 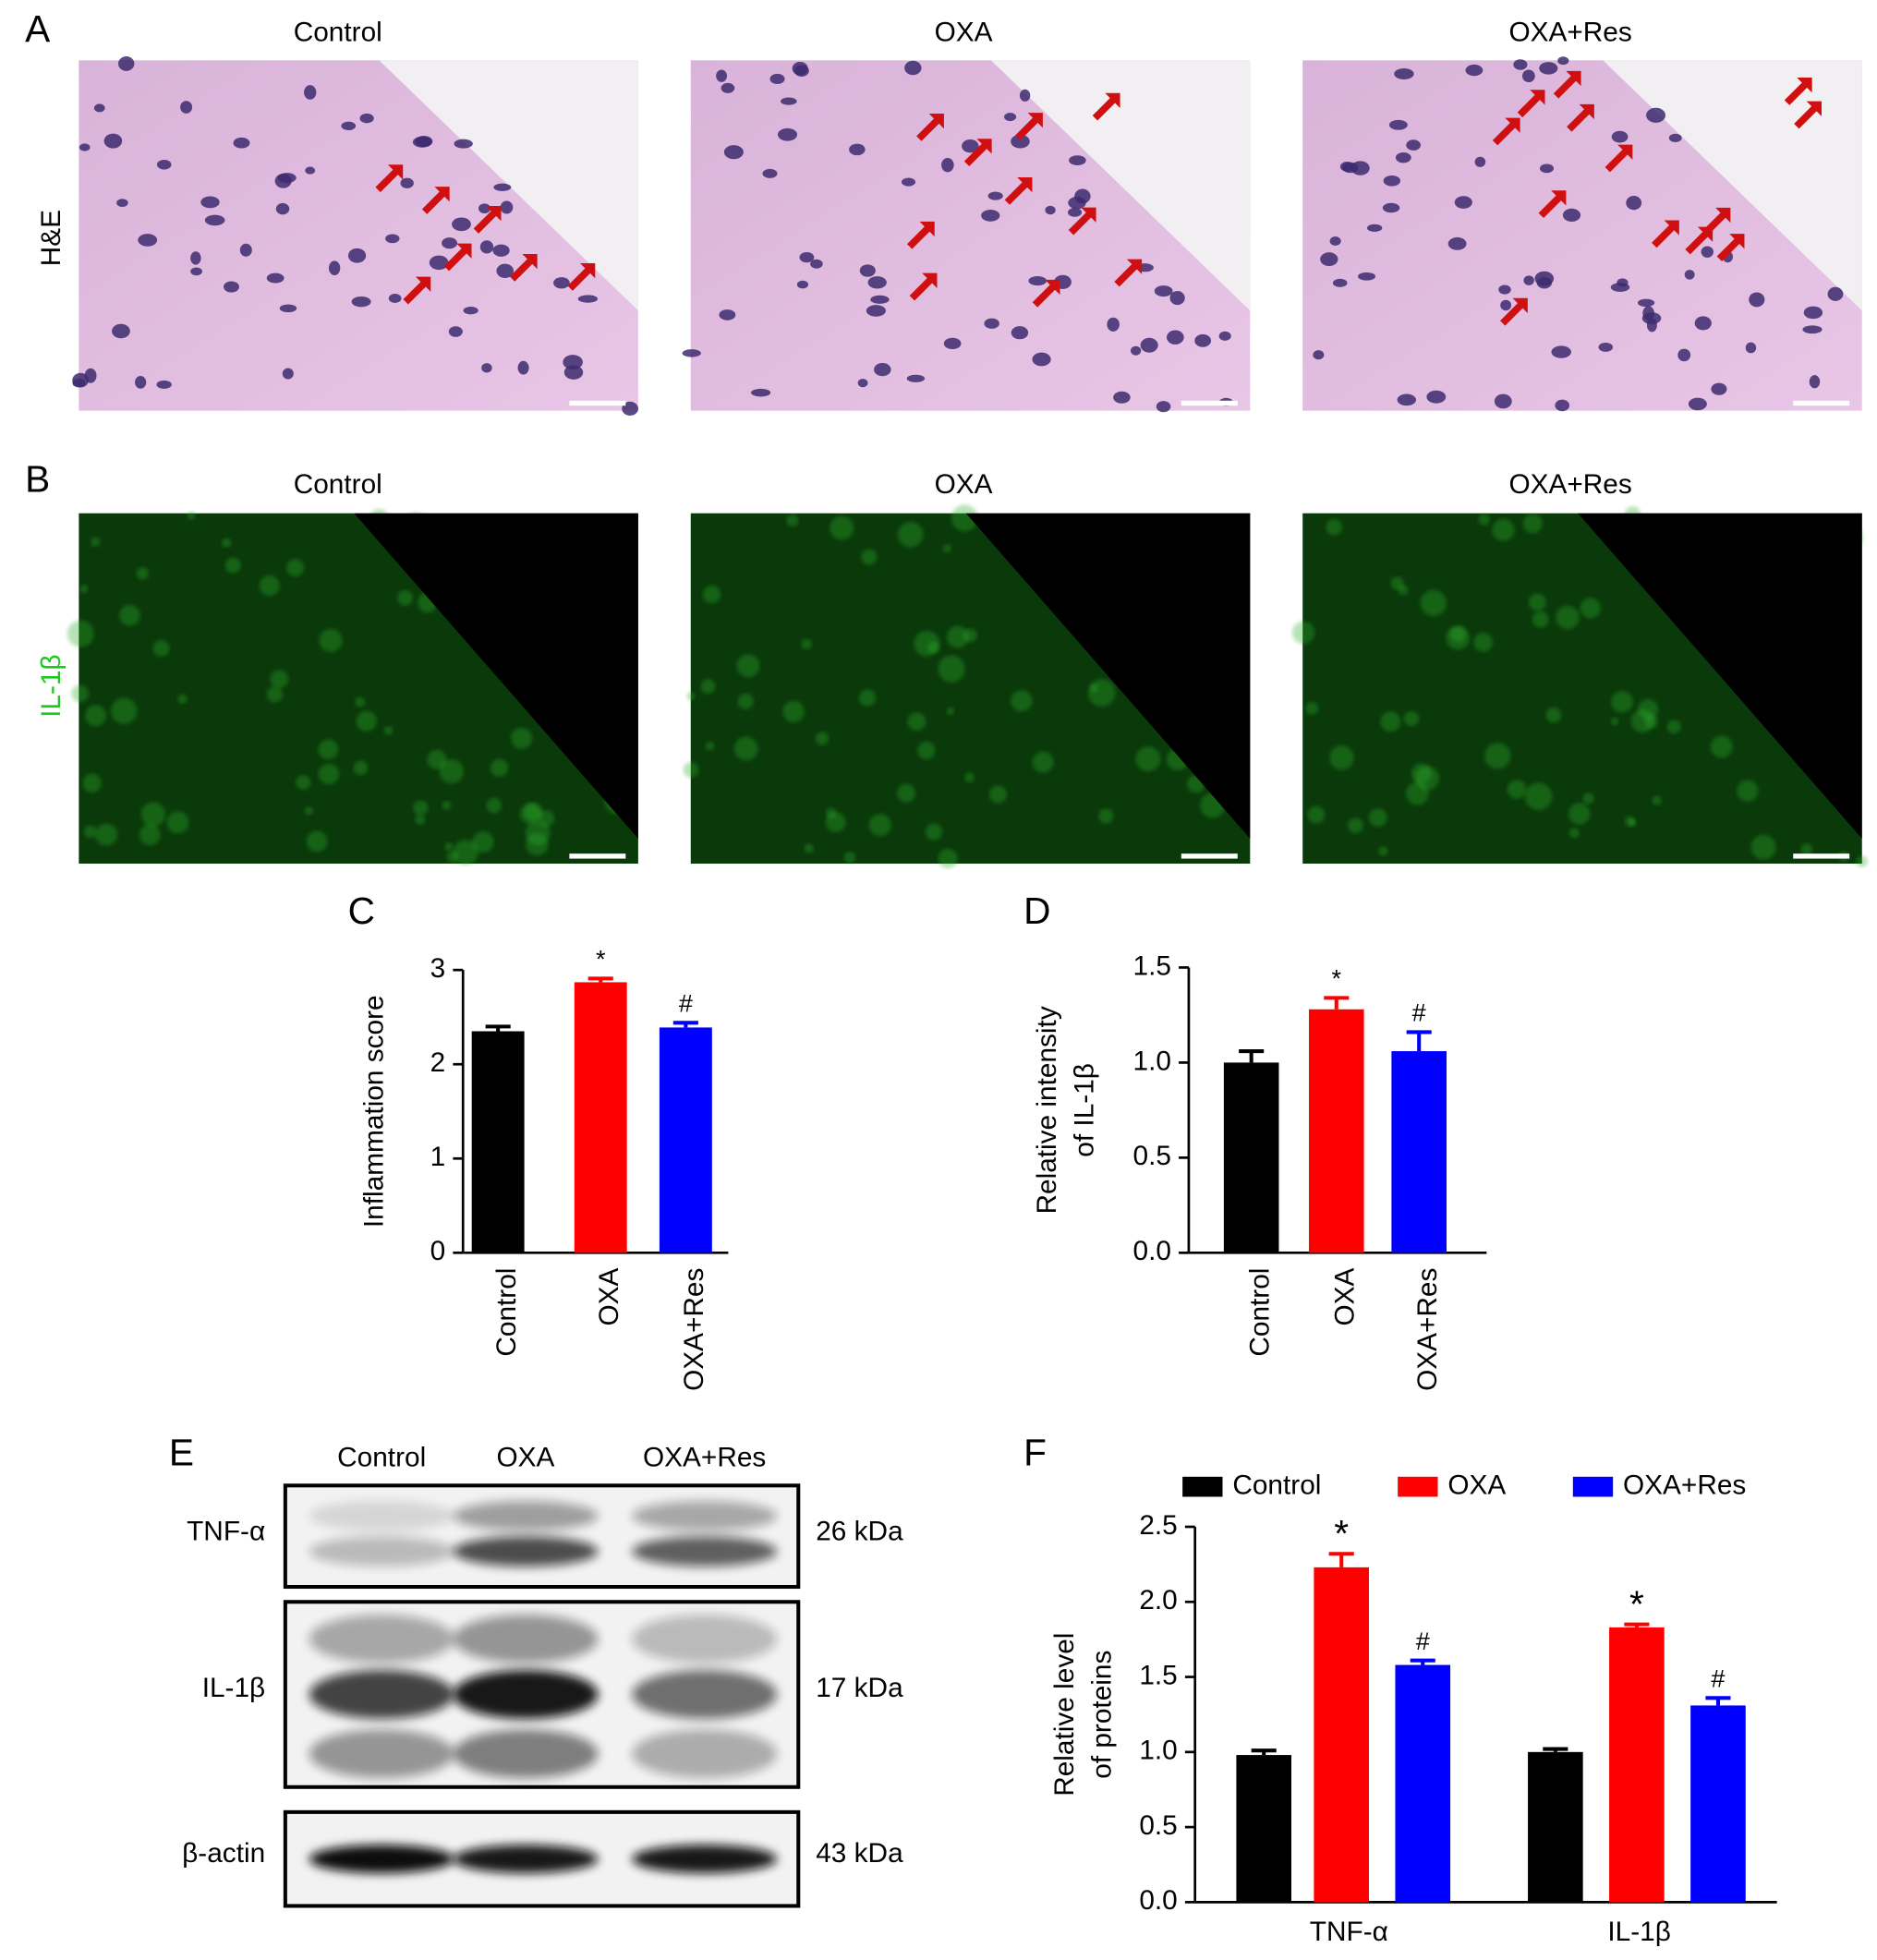 I want to click on x-tick-label: TNF-α, so click(x=1349, y=1932).